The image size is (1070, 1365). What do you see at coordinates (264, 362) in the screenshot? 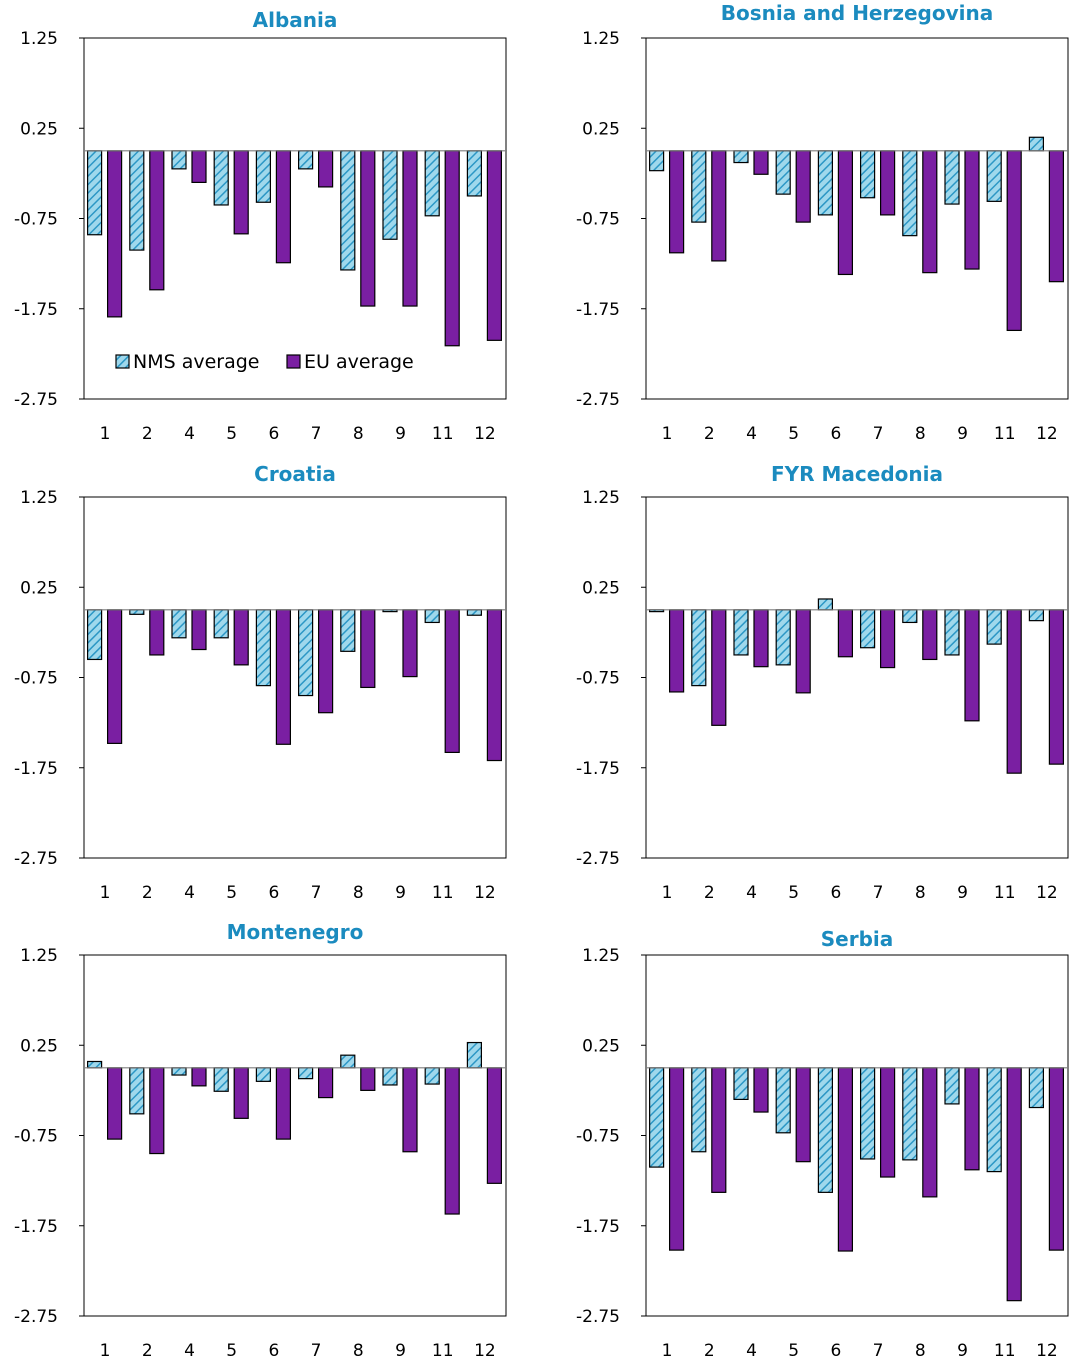
I see `legend: NMS average EU average` at bounding box center [264, 362].